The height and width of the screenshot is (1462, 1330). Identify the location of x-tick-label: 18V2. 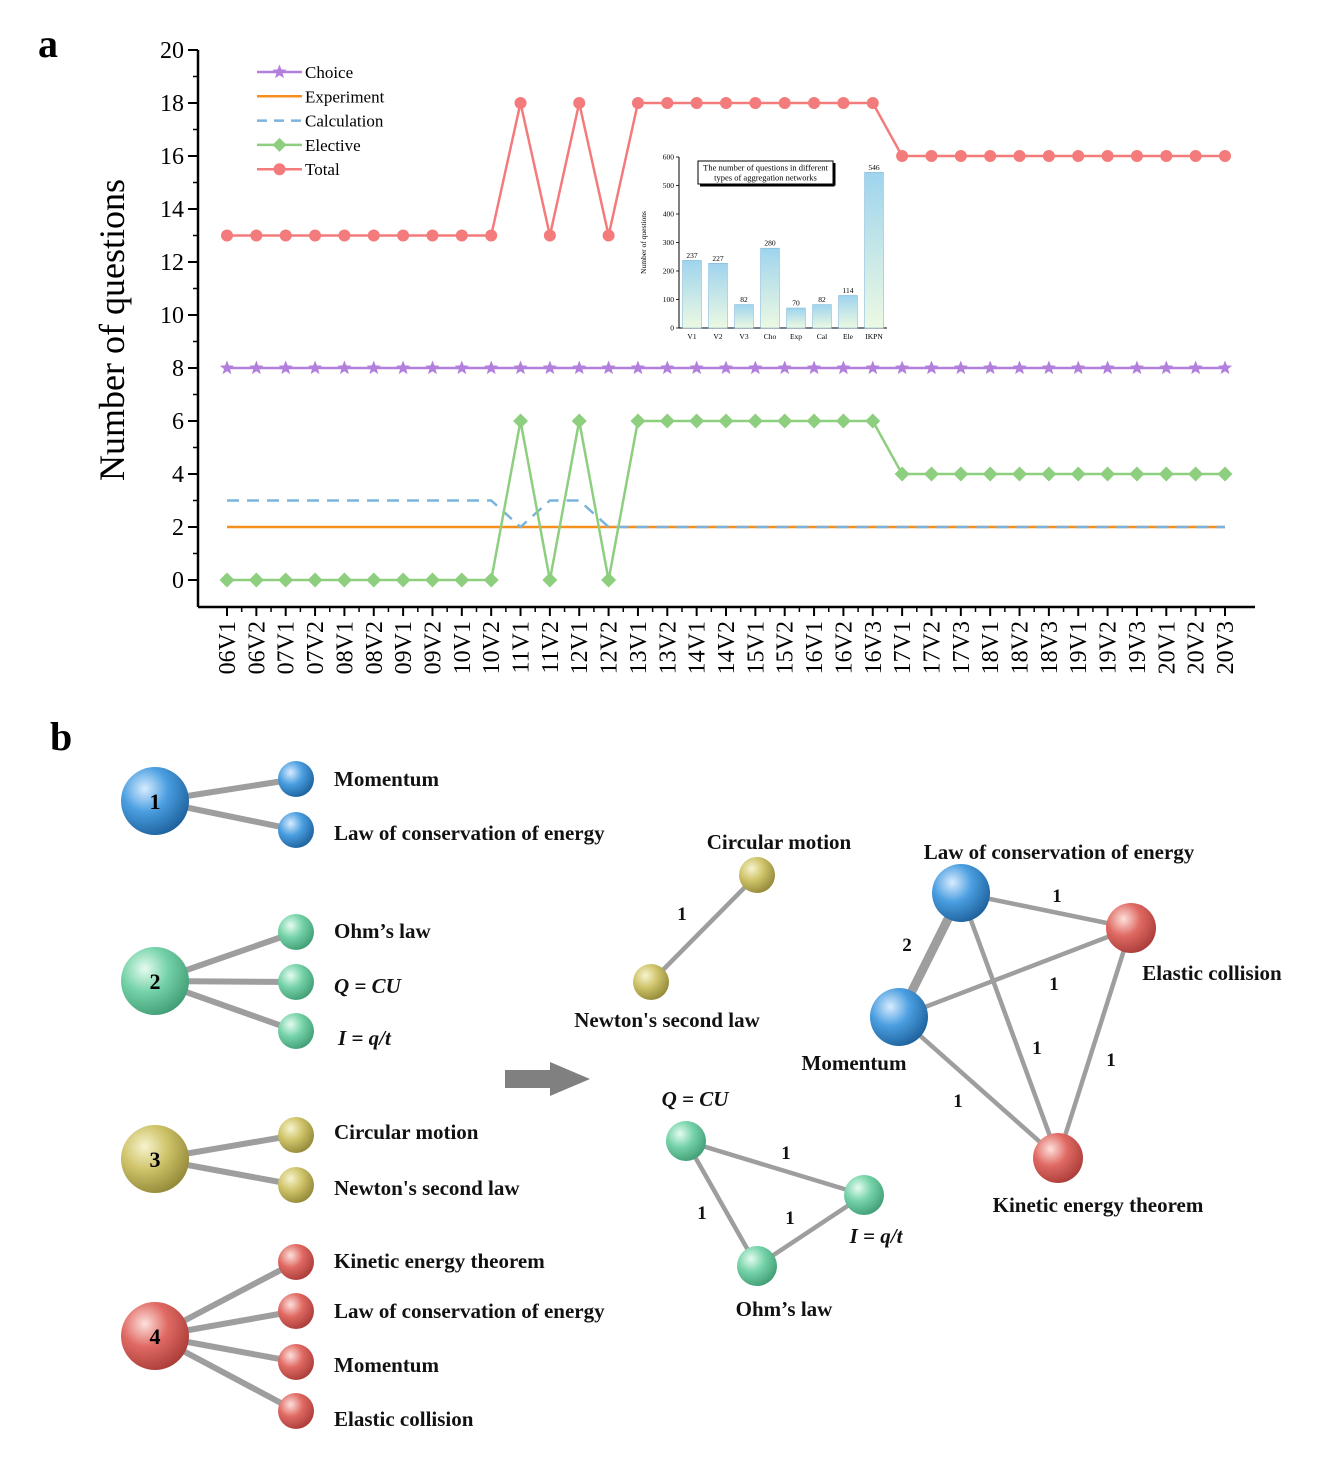
(1021, 647).